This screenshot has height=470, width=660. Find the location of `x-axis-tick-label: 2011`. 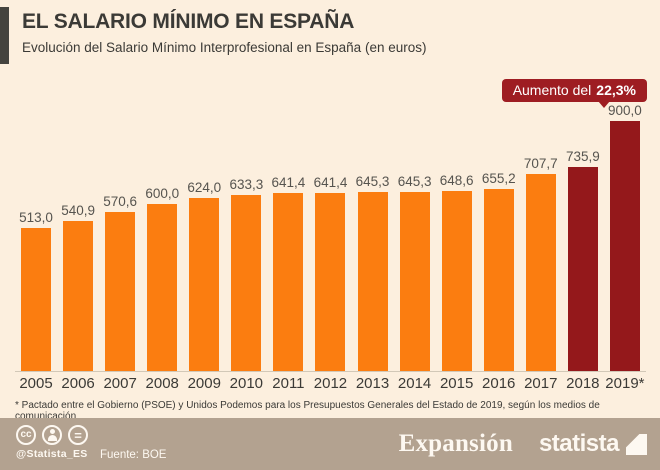

x-axis-tick-label: 2011 is located at coordinates (288, 383).